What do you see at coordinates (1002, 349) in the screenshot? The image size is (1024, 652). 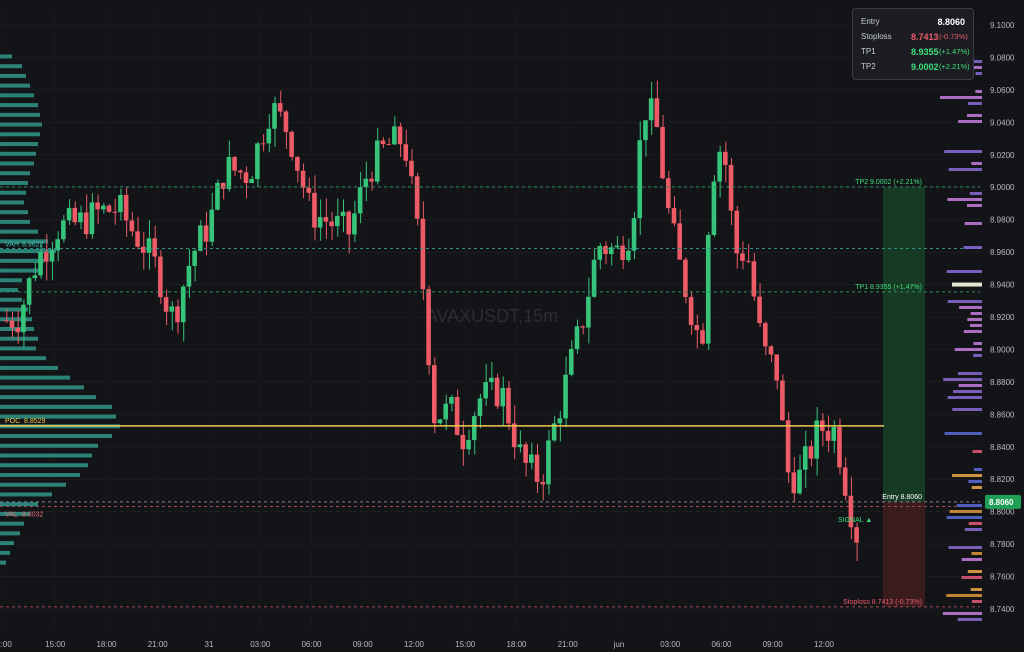 I see `y-tick-label: 8.9000` at bounding box center [1002, 349].